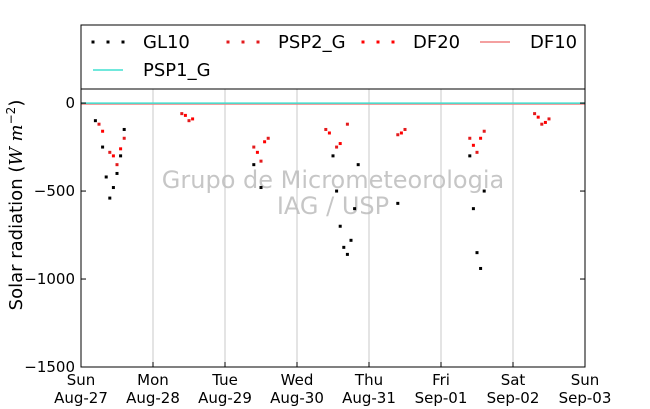 This screenshot has height=409, width=650. Describe the element at coordinates (333, 57) in the screenshot. I see `legend-box` at that location.